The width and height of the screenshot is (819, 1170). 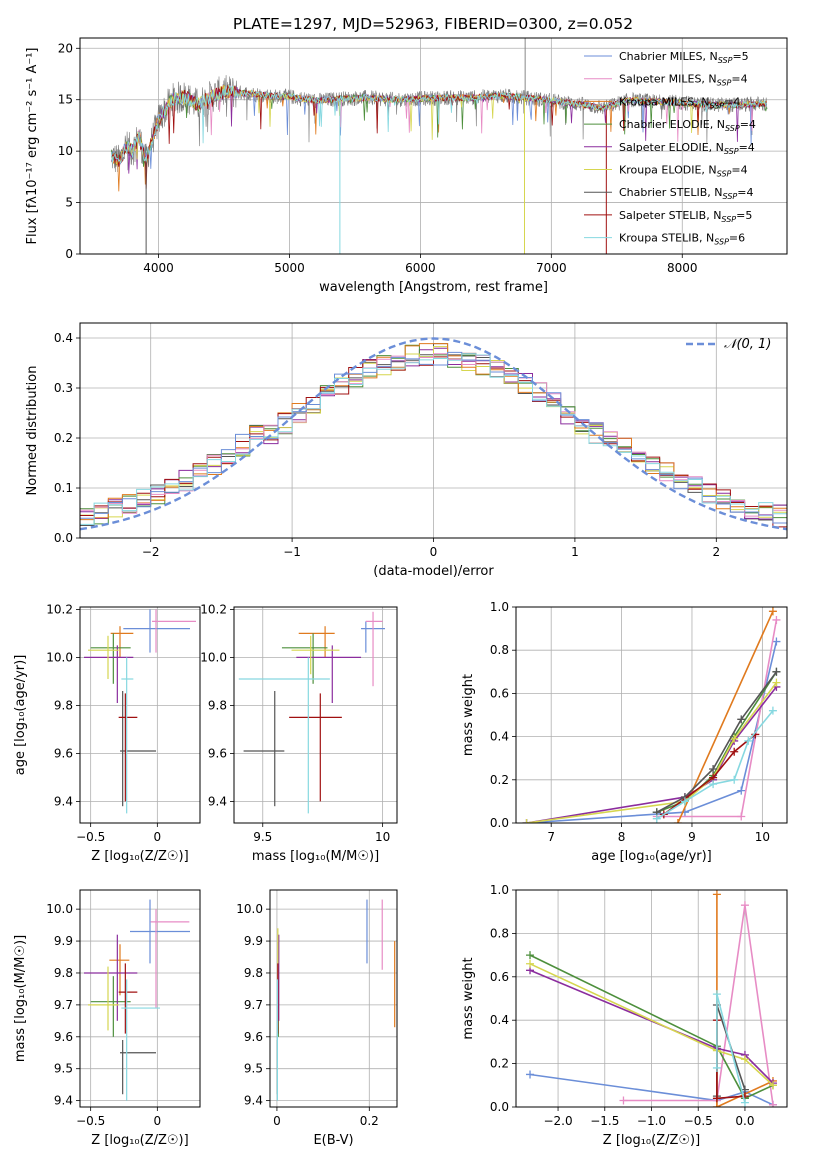 What do you see at coordinates (217, 705) in the screenshot?
I see `age-vs-mass-ytick-label: 9.8` at bounding box center [217, 705].